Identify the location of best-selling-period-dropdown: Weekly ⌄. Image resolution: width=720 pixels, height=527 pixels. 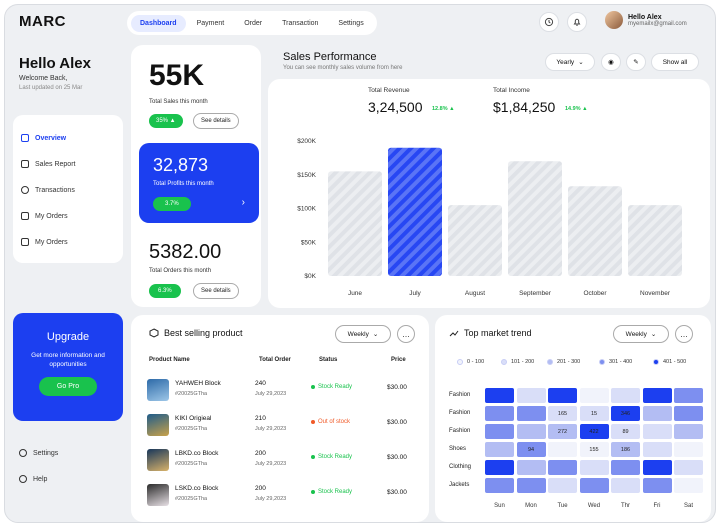
(363, 334).